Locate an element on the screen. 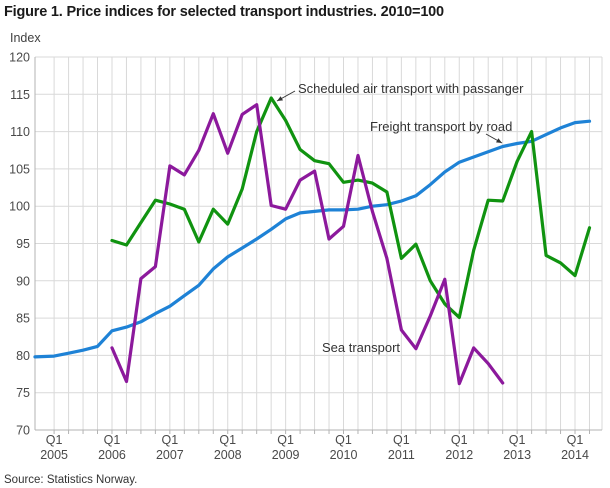  x-axis-tick-label-year: 2014 is located at coordinates (575, 455).